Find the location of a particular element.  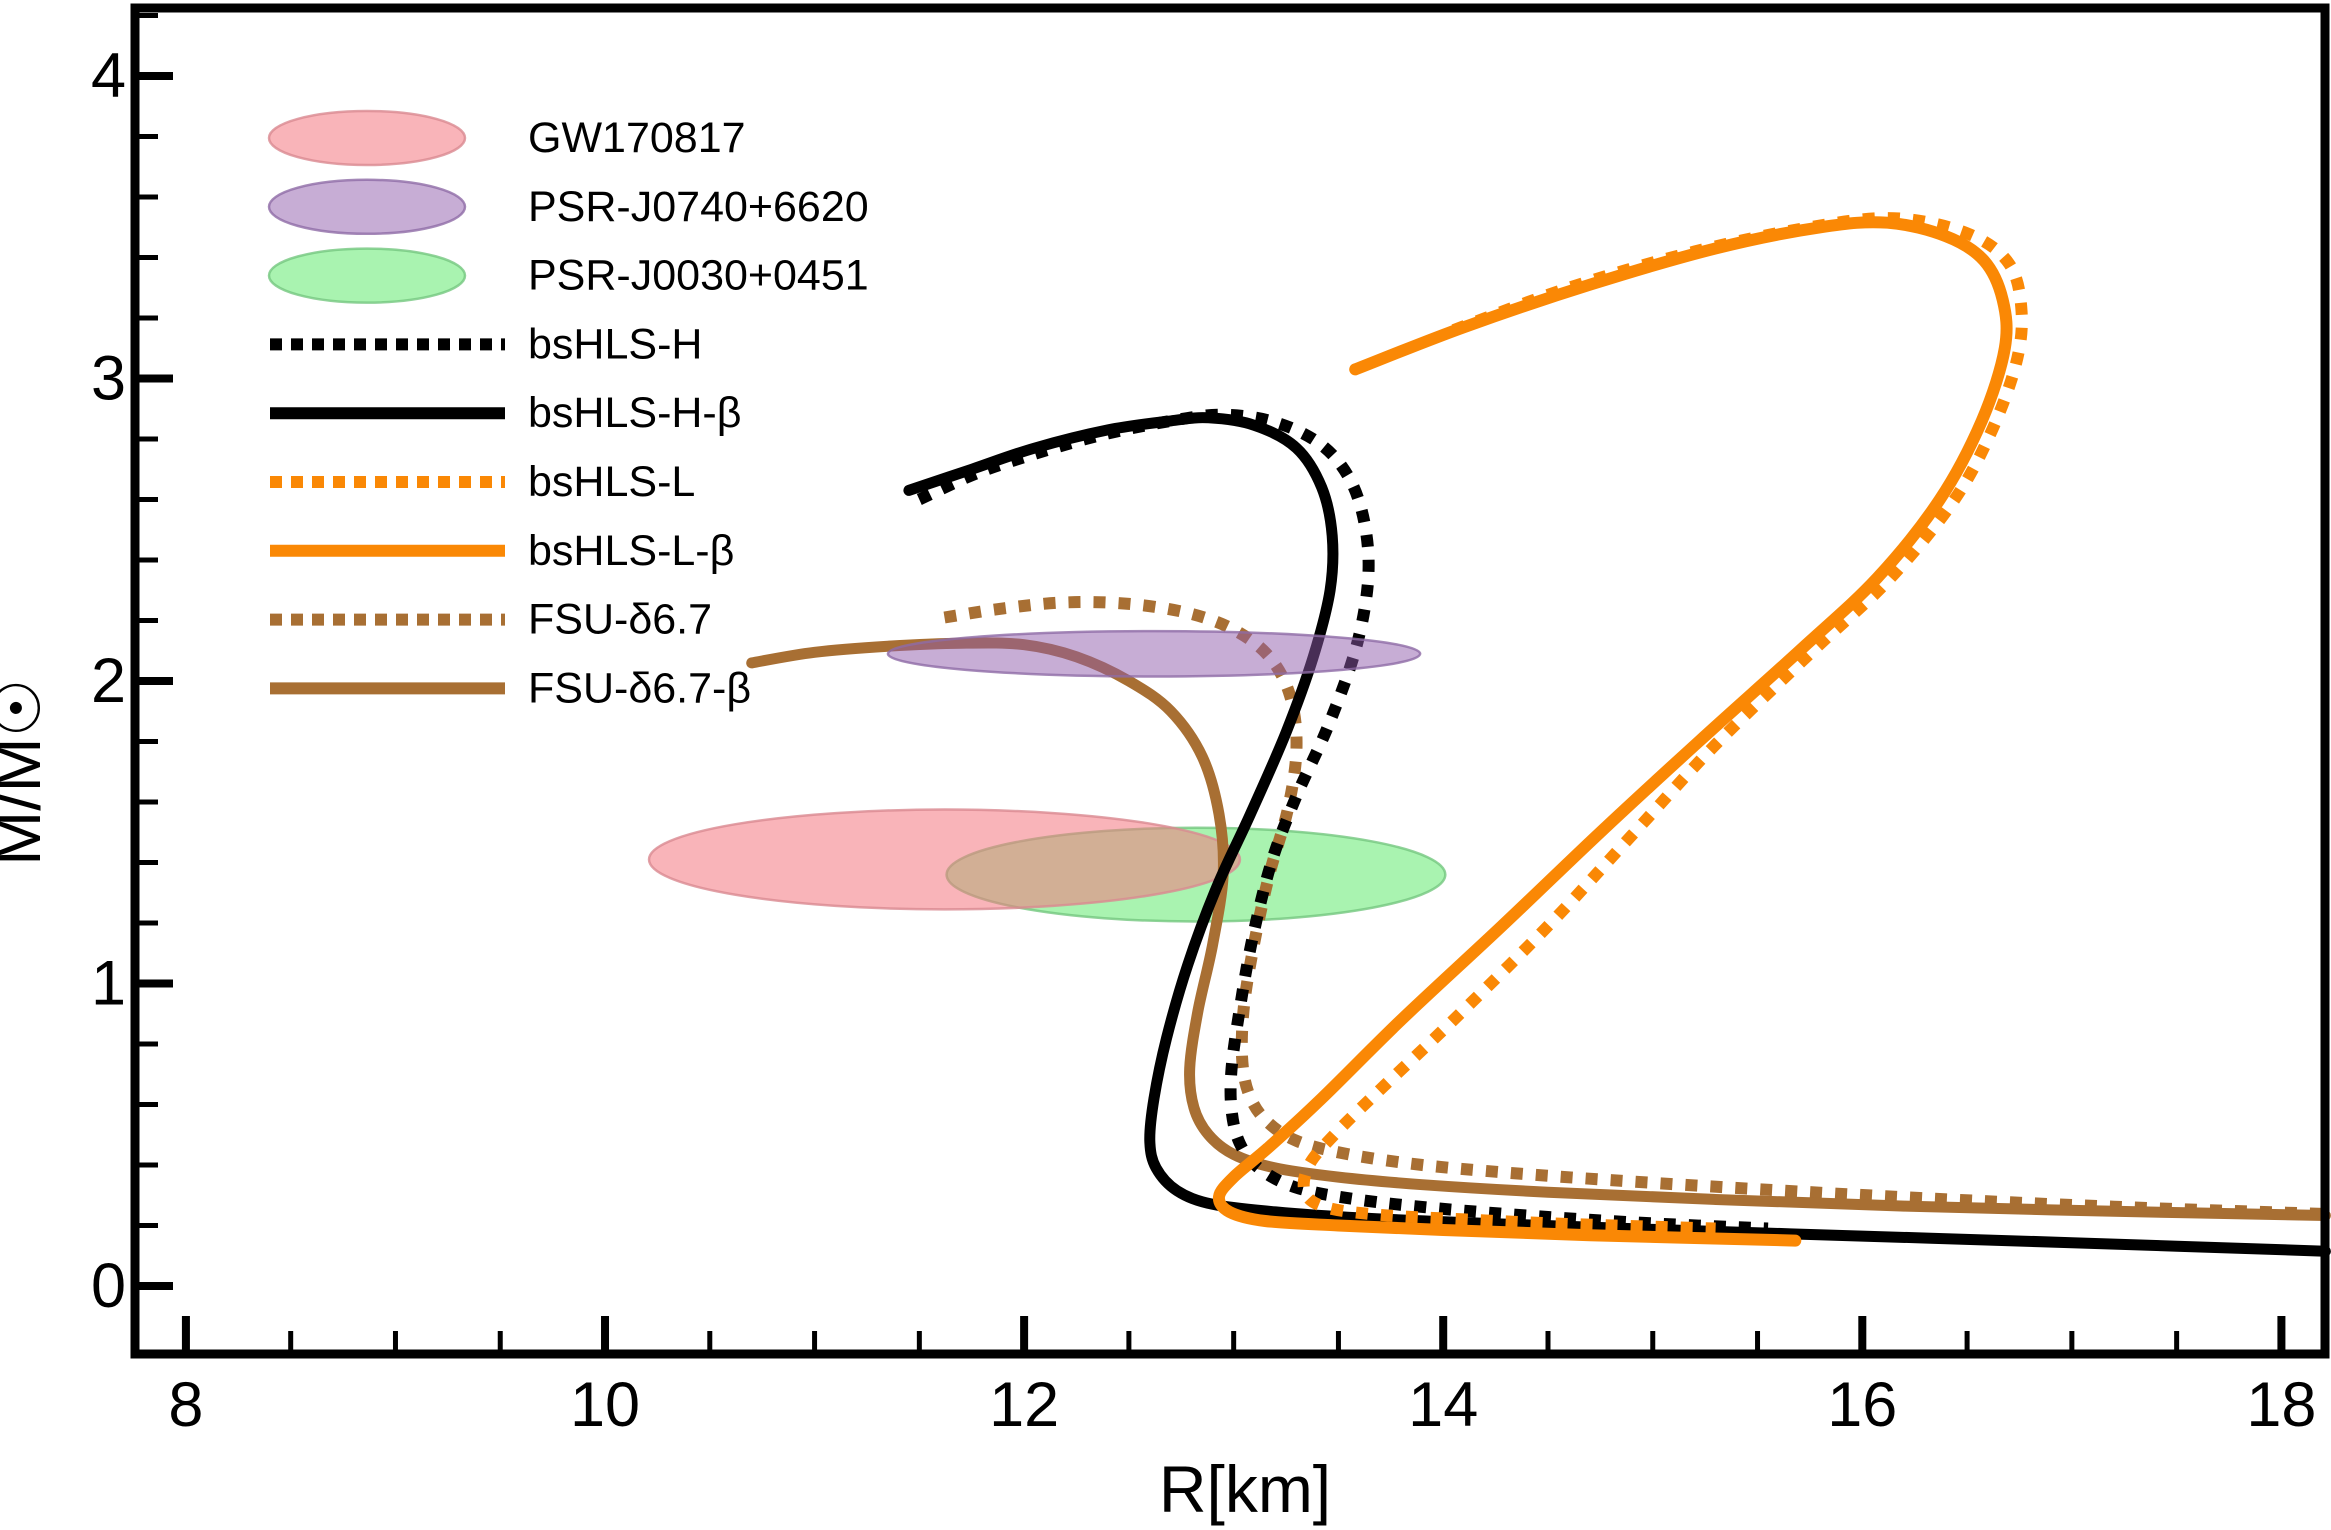

x-tick-label: 10 is located at coordinates (605, 1405).